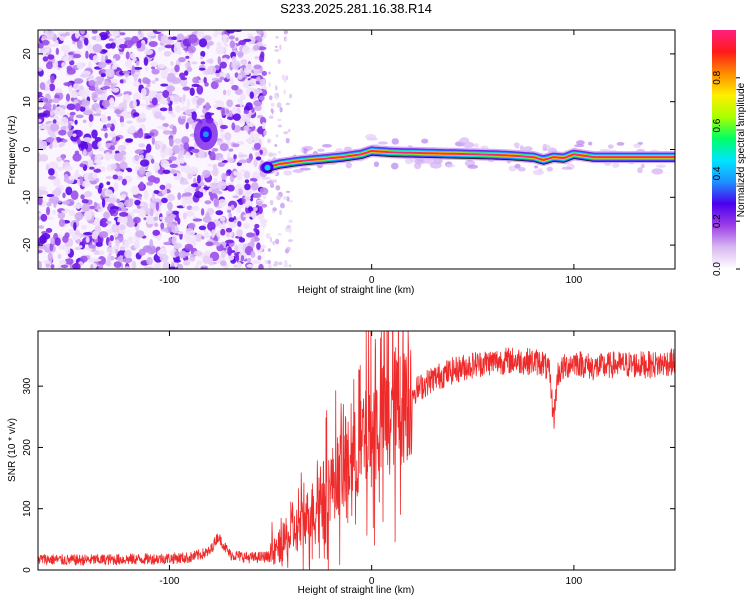  I want to click on ridge-edge, so click(469, 163).